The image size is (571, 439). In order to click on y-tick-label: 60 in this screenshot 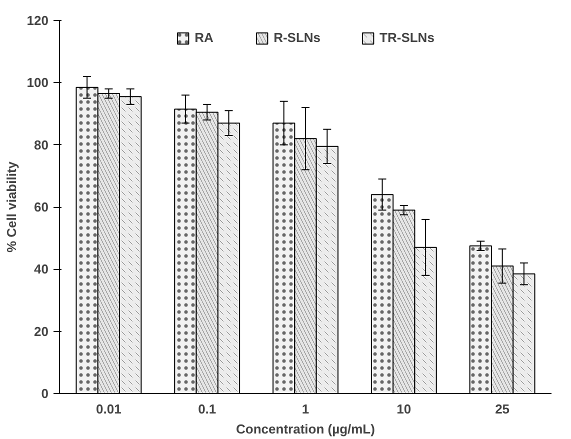, I will do `click(41, 207)`.